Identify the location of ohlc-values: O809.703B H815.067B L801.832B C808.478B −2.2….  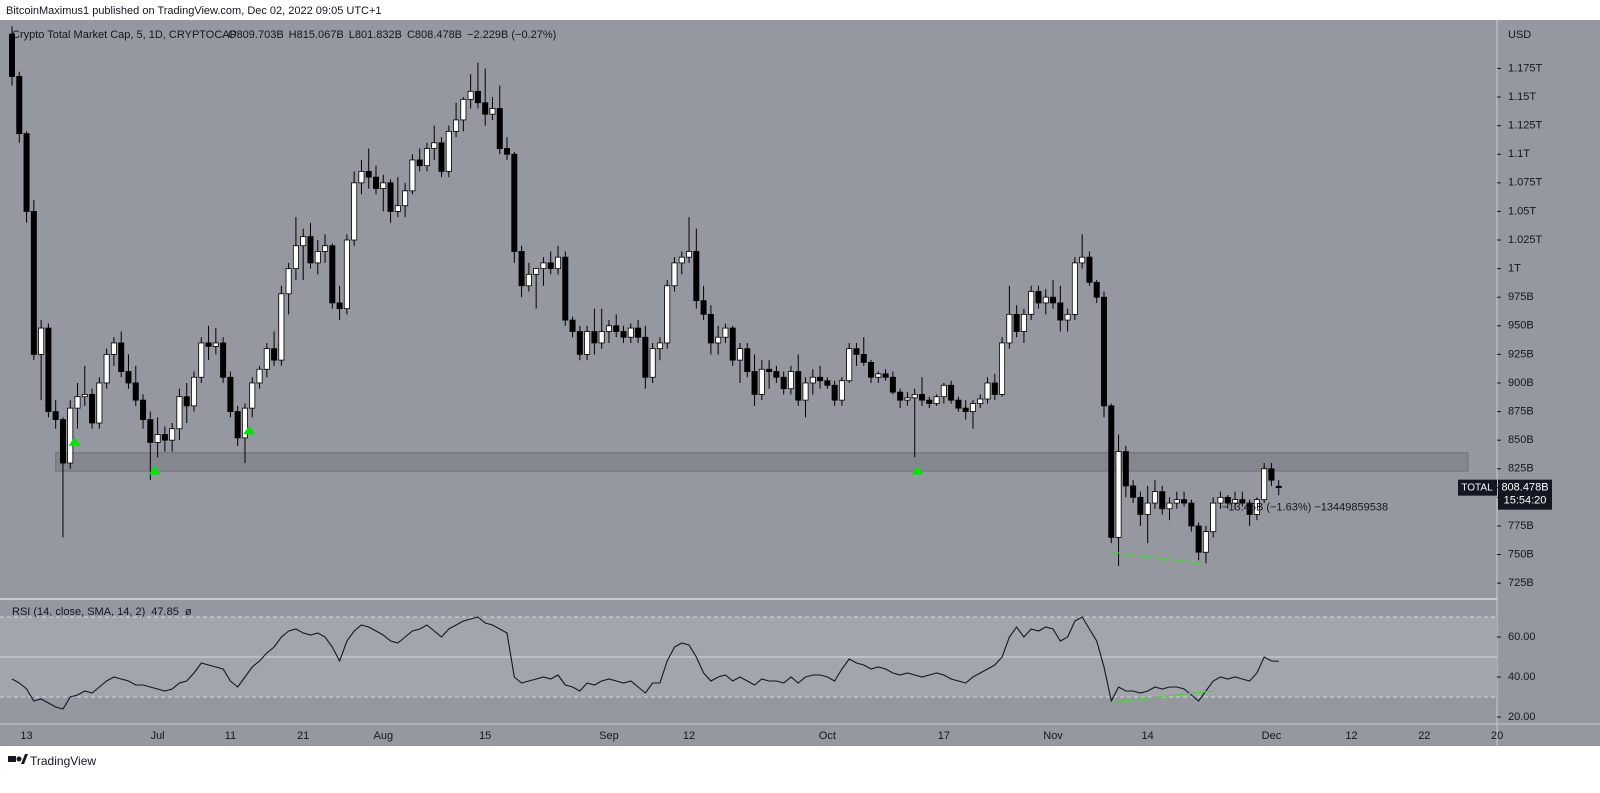
(392, 35).